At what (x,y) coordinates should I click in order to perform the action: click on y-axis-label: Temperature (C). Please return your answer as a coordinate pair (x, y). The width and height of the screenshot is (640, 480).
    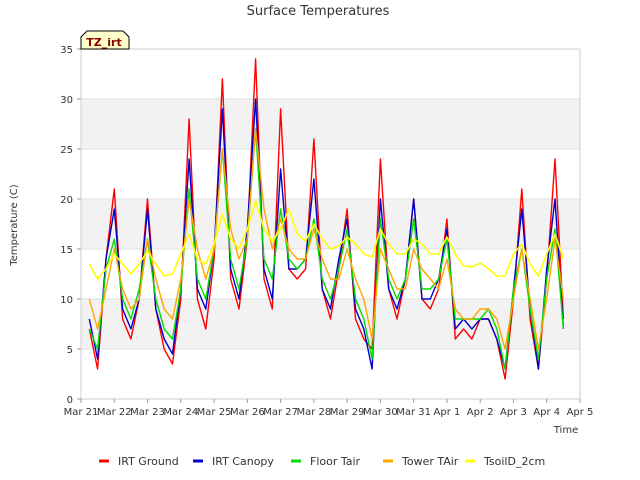
    Looking at the image, I should click on (14, 225).